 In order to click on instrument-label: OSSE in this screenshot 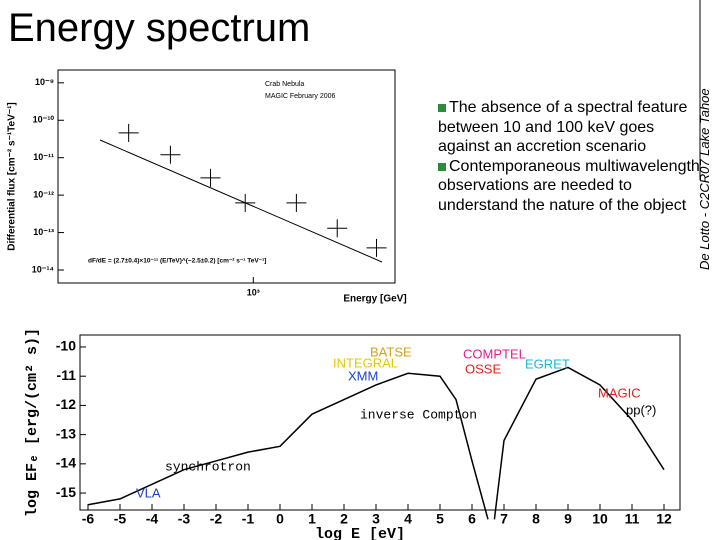, I will do `click(483, 368)`.